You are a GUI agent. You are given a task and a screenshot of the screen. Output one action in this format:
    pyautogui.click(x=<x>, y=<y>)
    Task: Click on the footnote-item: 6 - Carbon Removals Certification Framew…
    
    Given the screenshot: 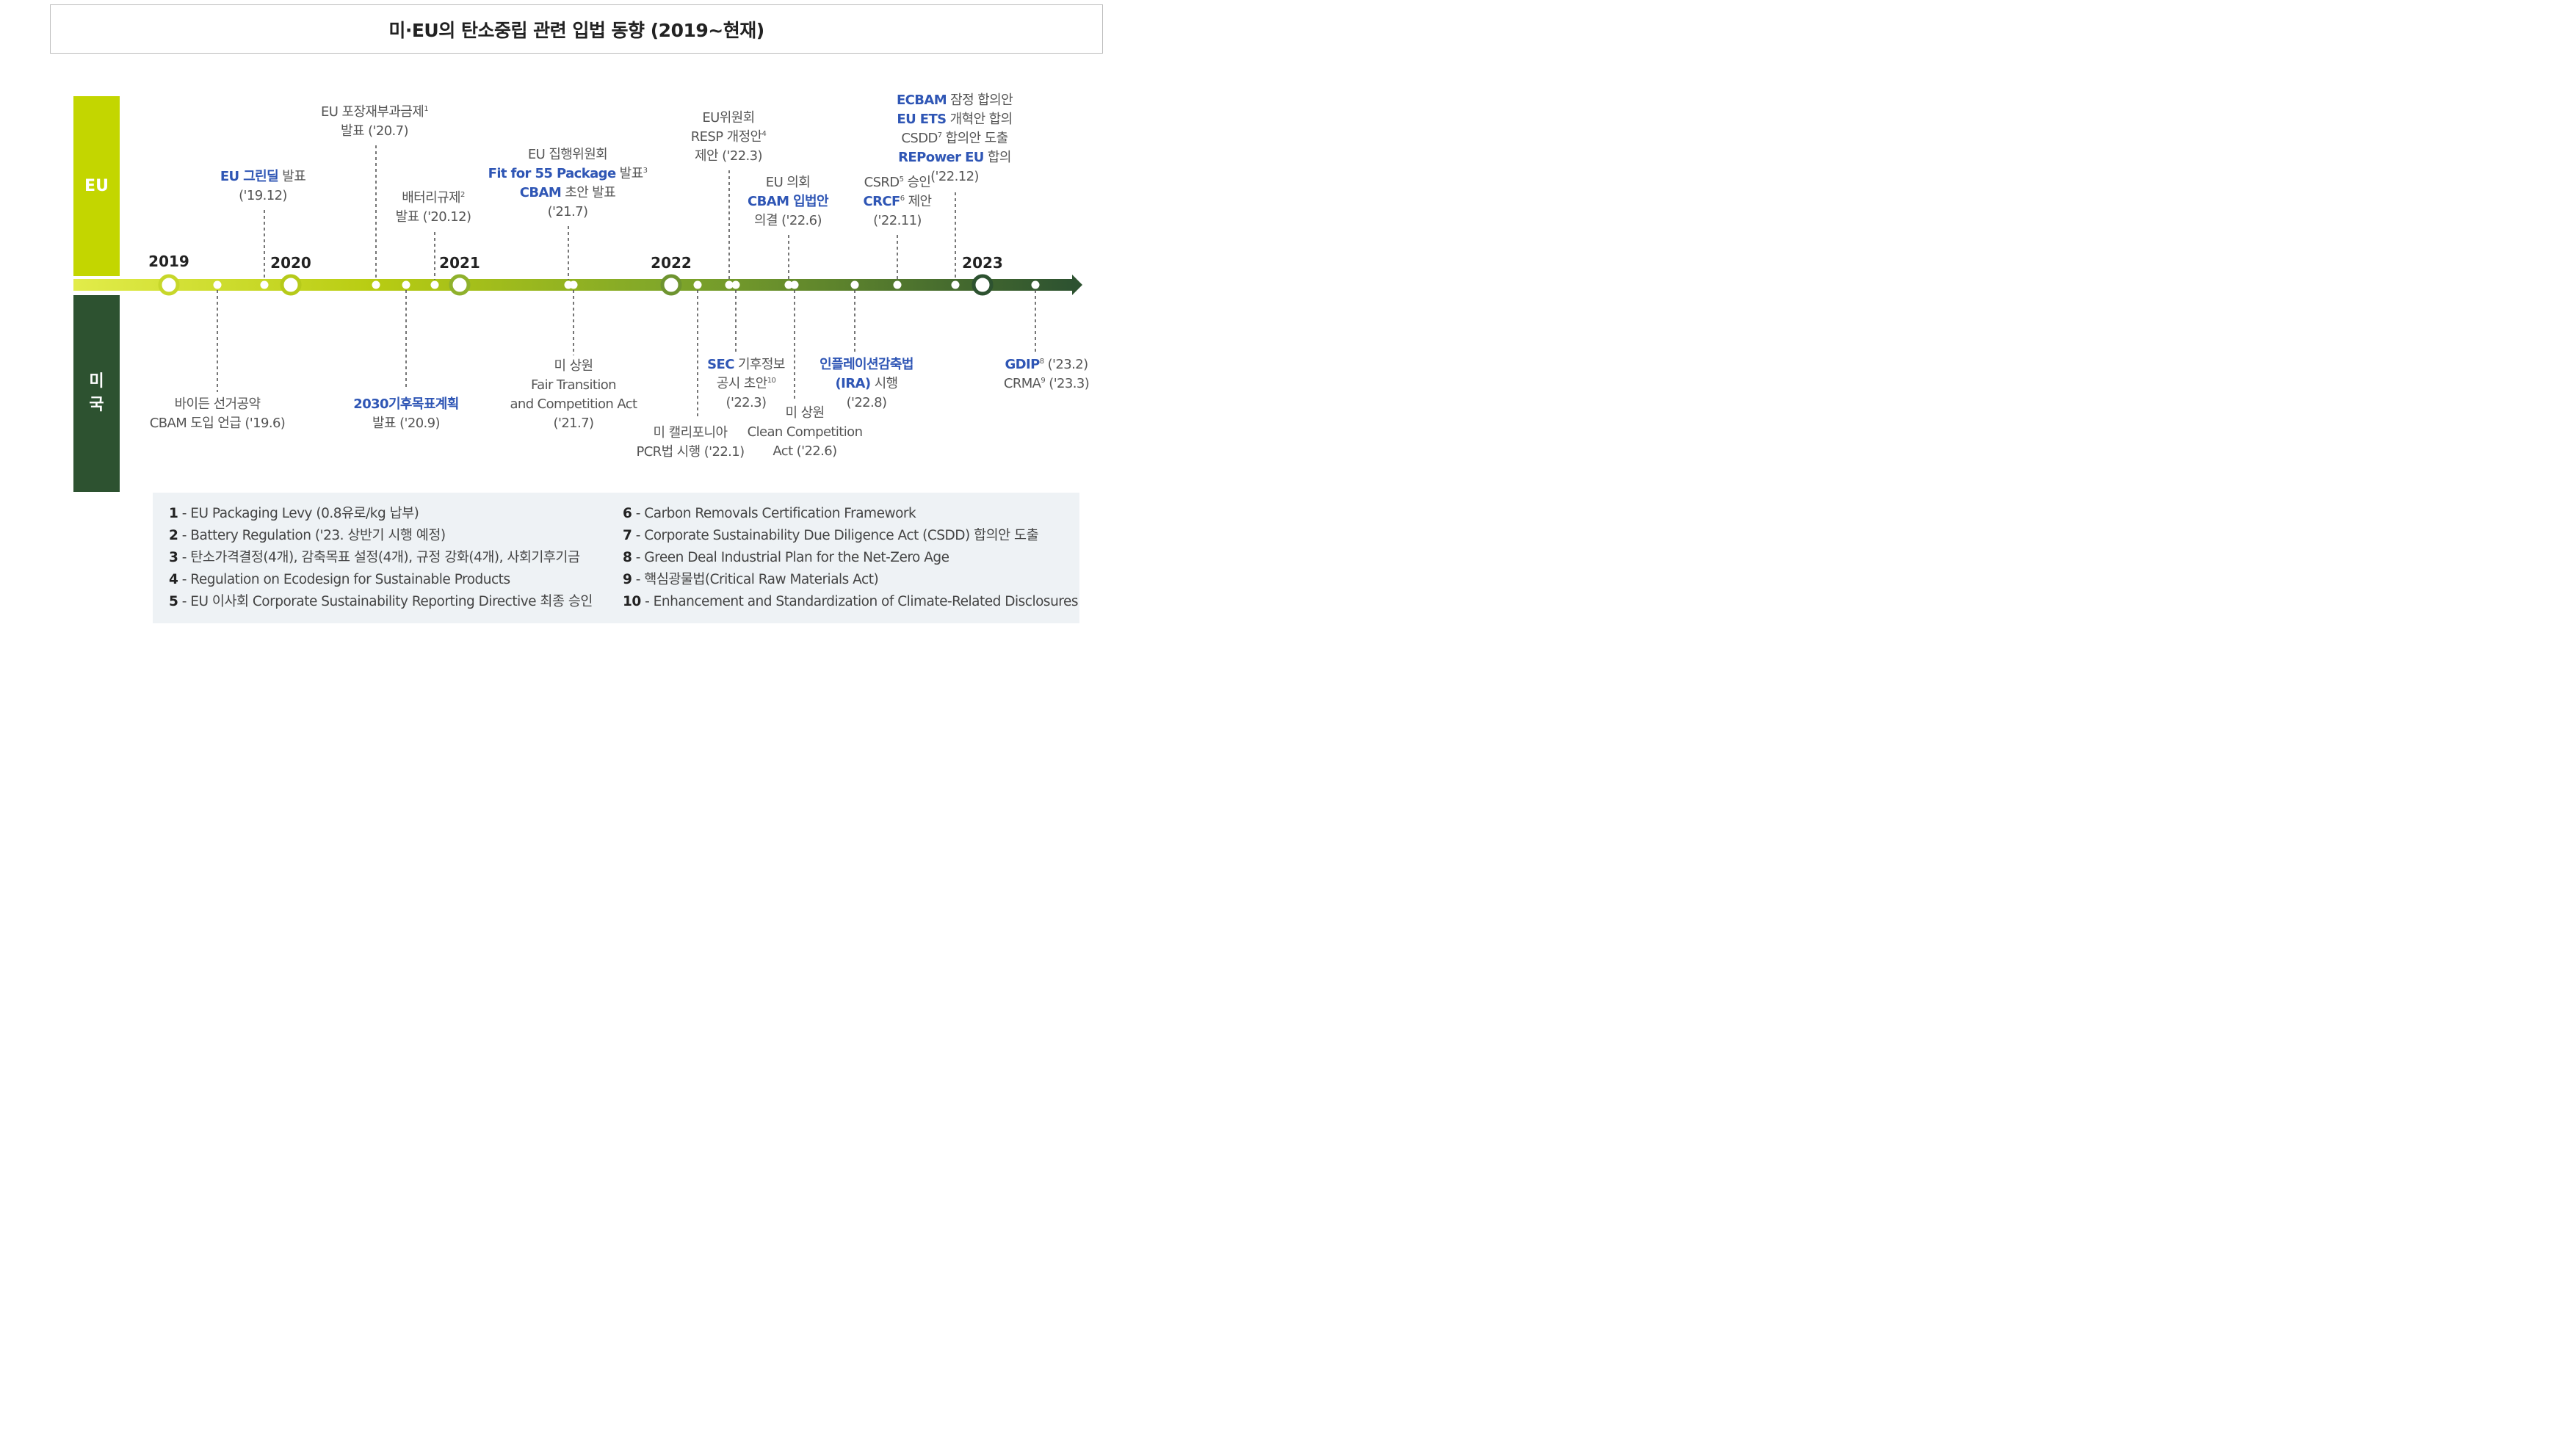 What is the action you would take?
    pyautogui.click(x=769, y=513)
    